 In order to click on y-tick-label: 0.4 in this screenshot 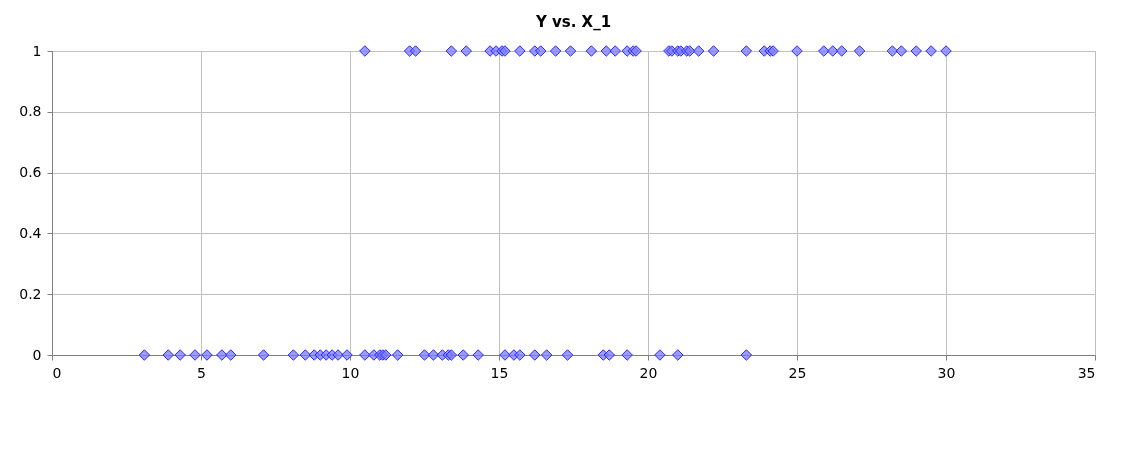, I will do `click(30, 232)`.